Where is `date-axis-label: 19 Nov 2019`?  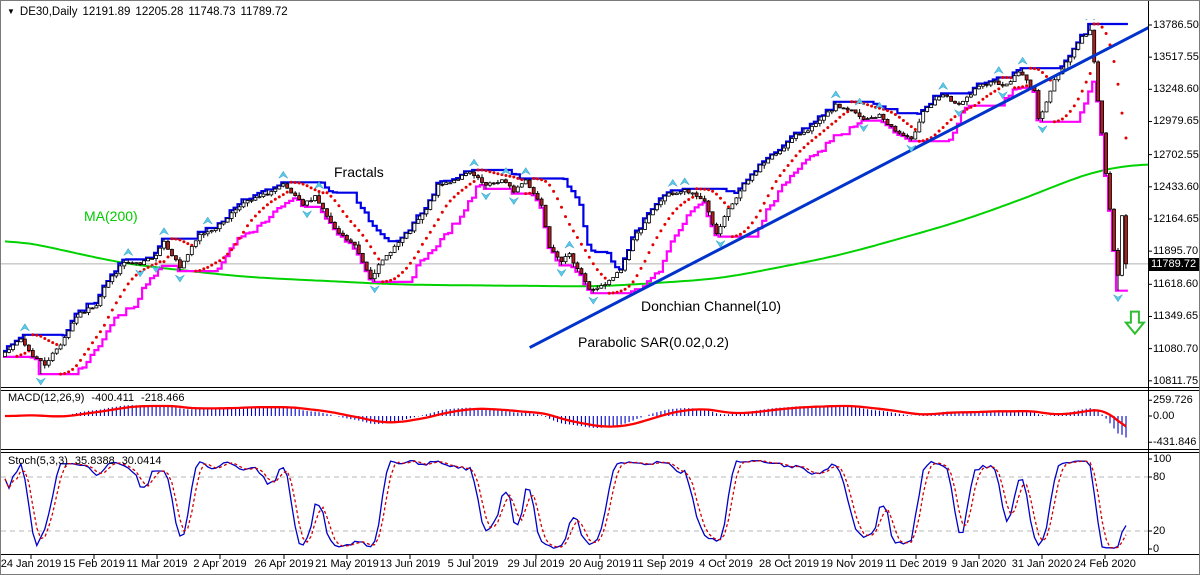 date-axis-label: 19 Nov 2019 is located at coordinates (852, 564).